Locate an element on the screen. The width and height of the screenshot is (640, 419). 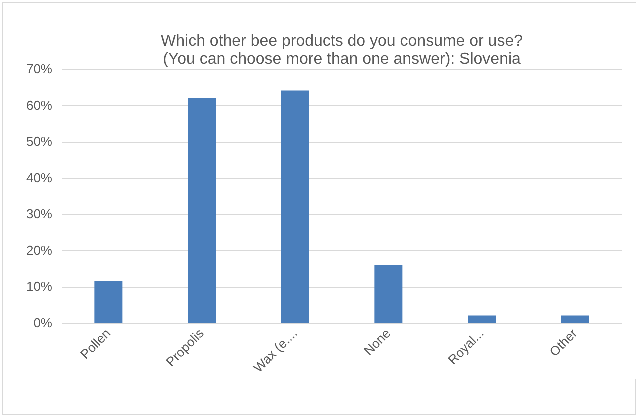
y-tick-label: 20% is located at coordinates (39, 250).